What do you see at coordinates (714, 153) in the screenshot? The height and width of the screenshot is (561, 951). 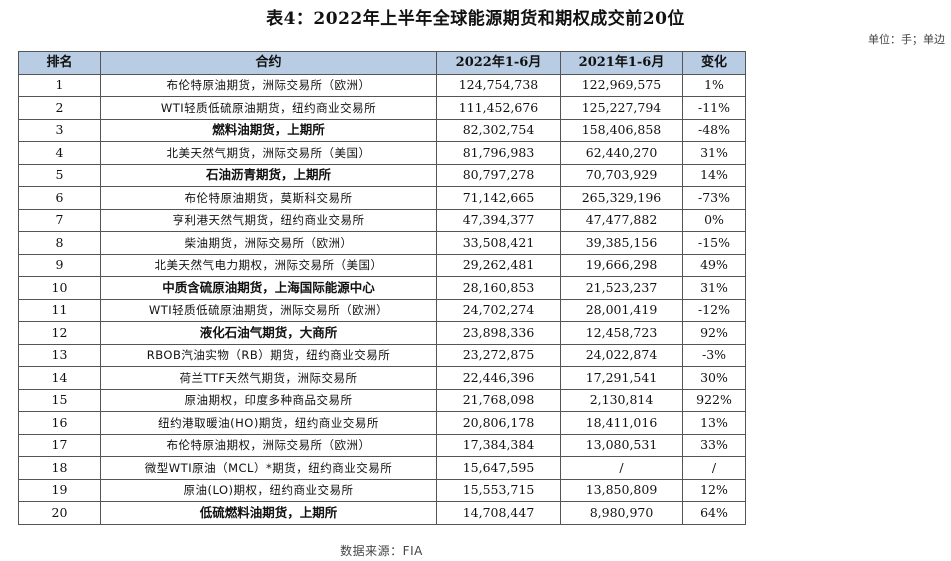 I see `change-cell: 31%` at bounding box center [714, 153].